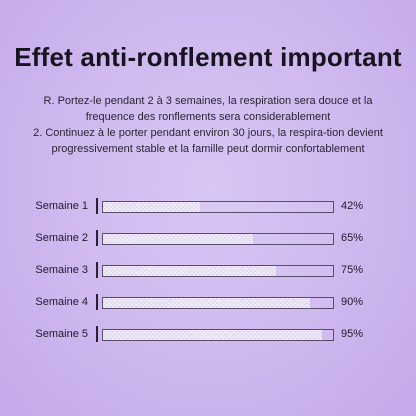  What do you see at coordinates (61, 238) in the screenshot?
I see `bar-category-label: Semaine 2` at bounding box center [61, 238].